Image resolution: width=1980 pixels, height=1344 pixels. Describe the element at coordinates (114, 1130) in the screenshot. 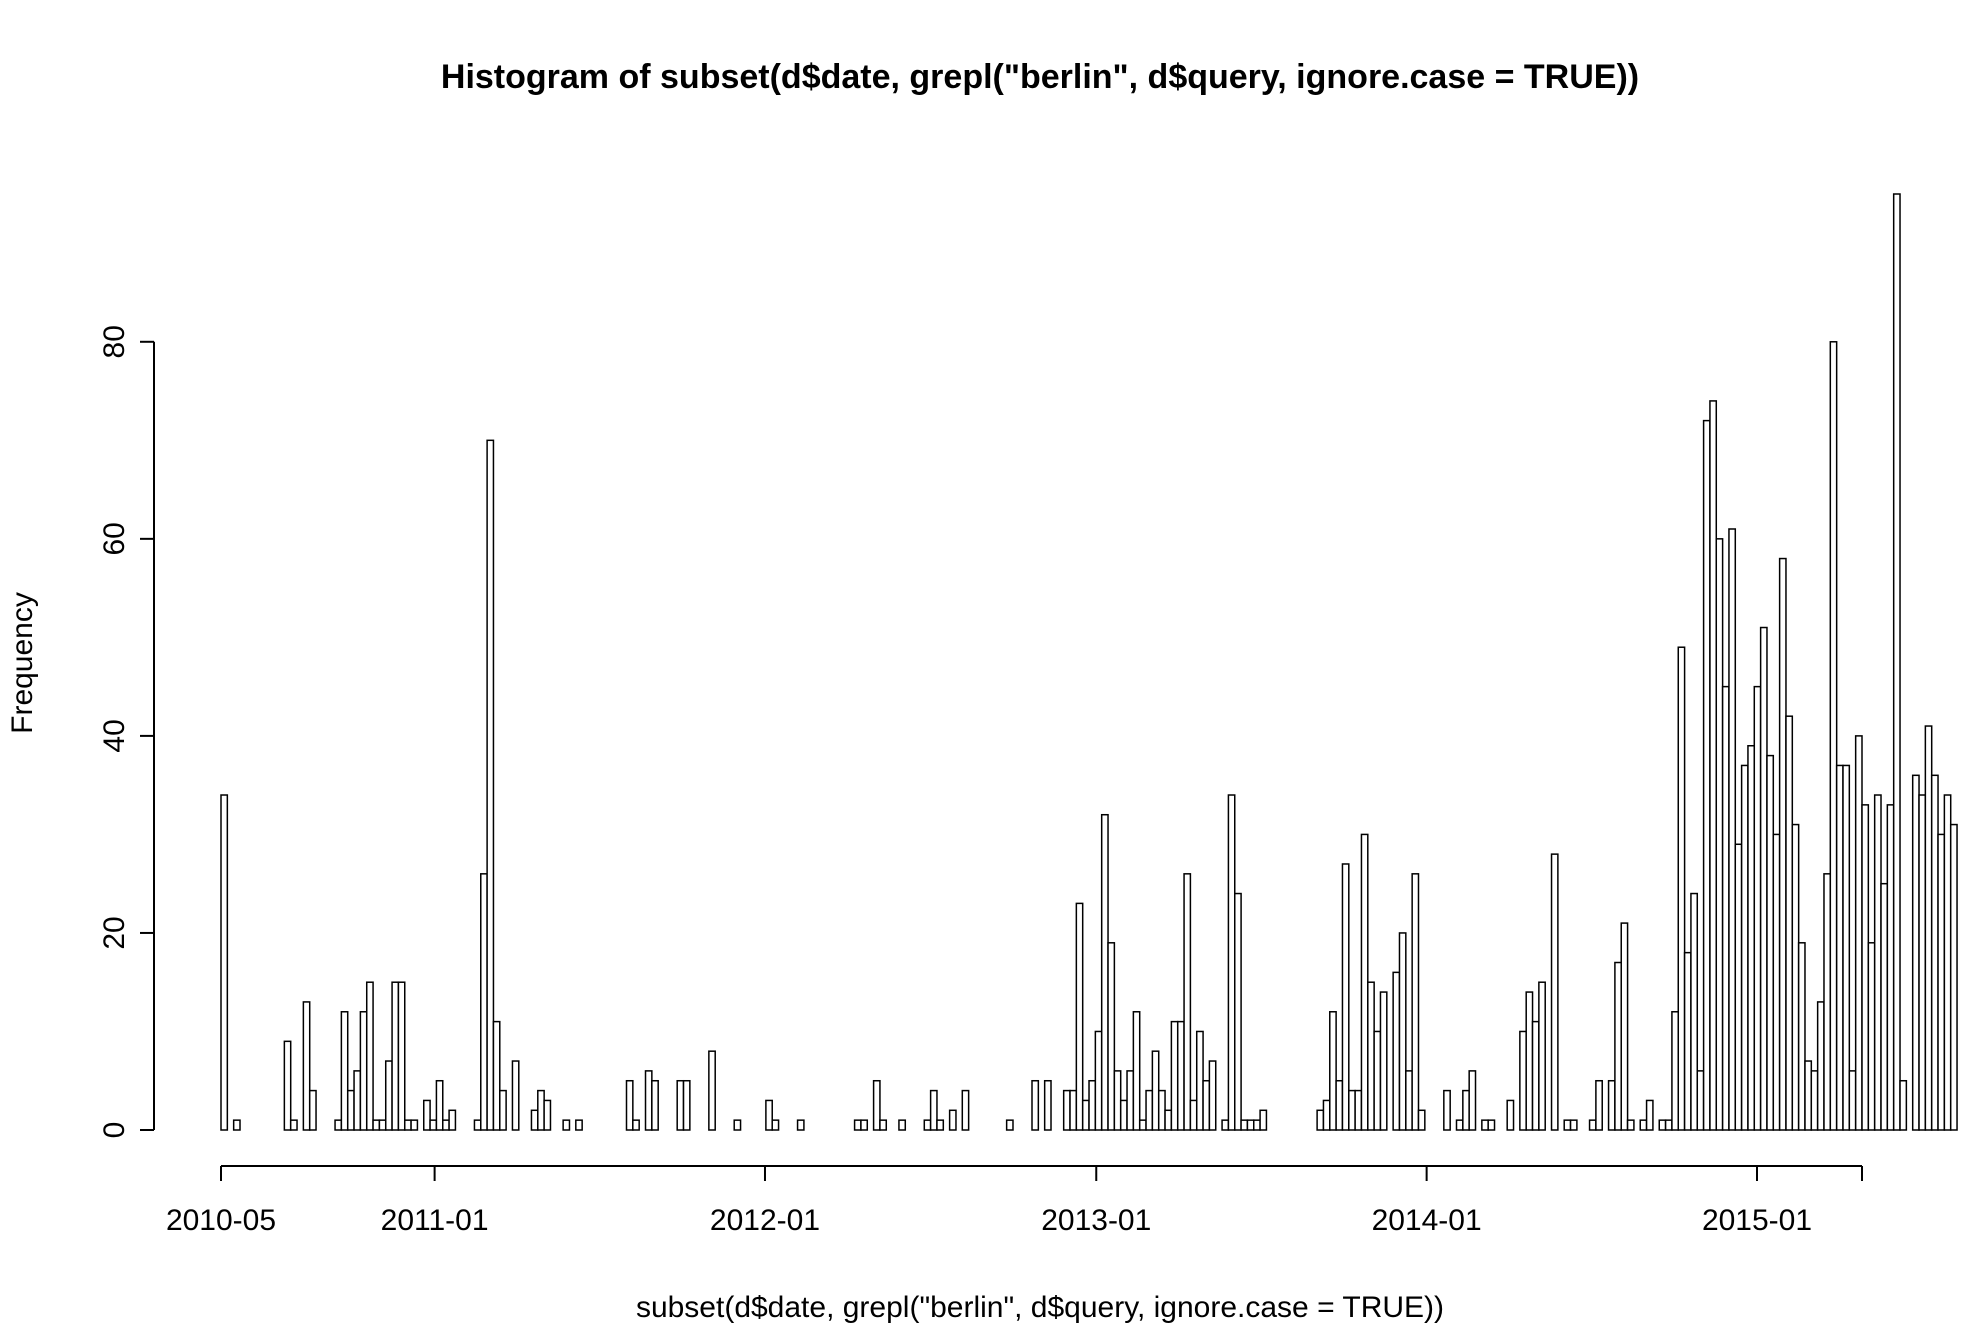

I see `y-tick-label: 0` at that location.